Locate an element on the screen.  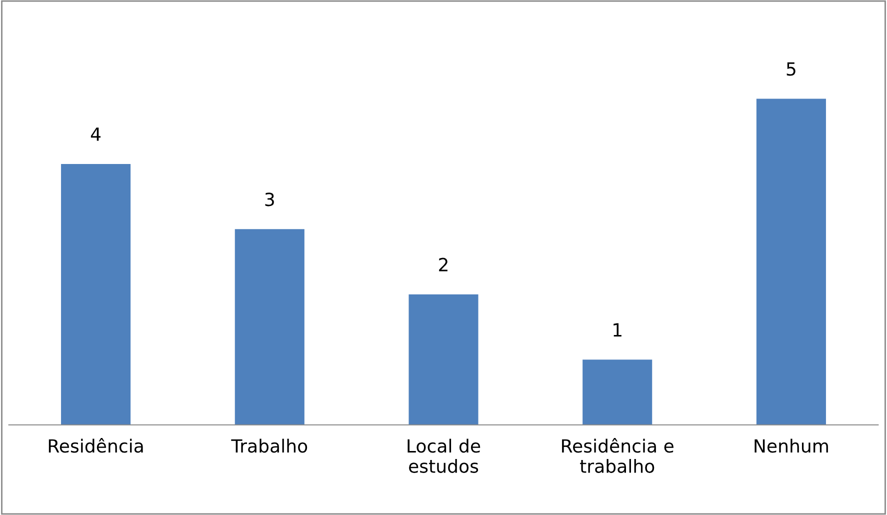
data-label: 2 is located at coordinates (443, 265).